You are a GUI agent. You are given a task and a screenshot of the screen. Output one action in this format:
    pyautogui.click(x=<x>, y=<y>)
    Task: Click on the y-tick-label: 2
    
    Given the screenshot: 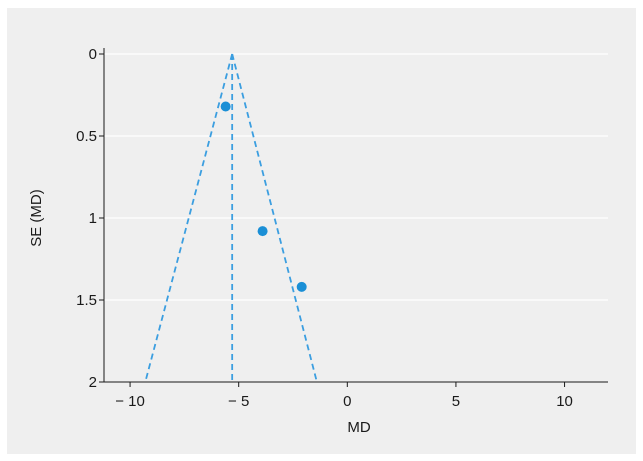 What is the action you would take?
    pyautogui.click(x=93, y=382)
    